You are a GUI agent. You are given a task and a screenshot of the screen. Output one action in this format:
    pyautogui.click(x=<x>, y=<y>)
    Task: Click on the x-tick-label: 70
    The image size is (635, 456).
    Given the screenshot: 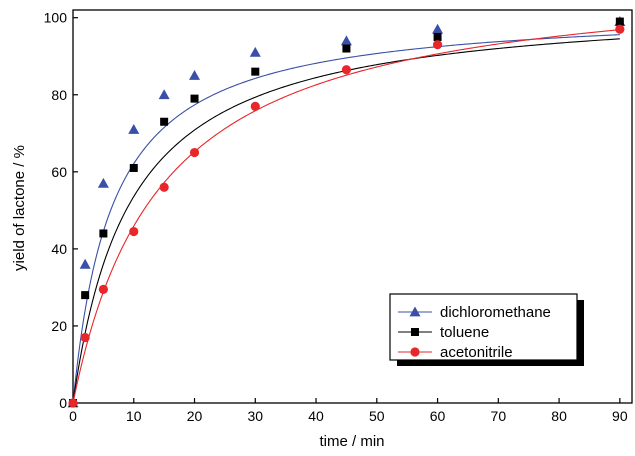 What is the action you would take?
    pyautogui.click(x=499, y=416)
    